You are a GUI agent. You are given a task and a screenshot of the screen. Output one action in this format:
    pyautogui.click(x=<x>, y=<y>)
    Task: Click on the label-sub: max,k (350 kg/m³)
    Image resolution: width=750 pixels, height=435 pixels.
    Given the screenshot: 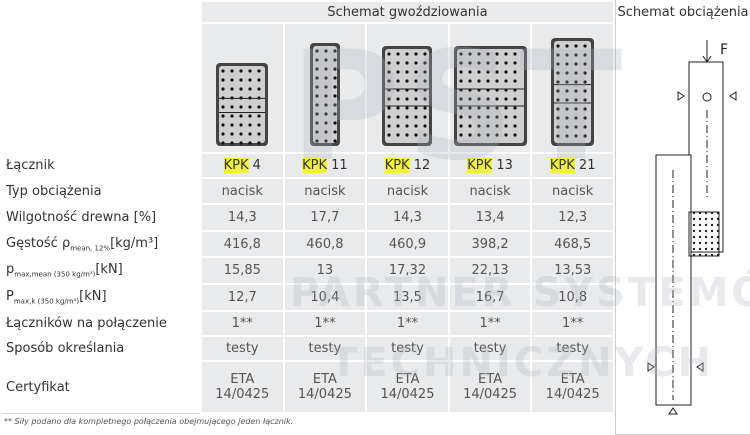 What is the action you would take?
    pyautogui.click(x=46, y=301)
    